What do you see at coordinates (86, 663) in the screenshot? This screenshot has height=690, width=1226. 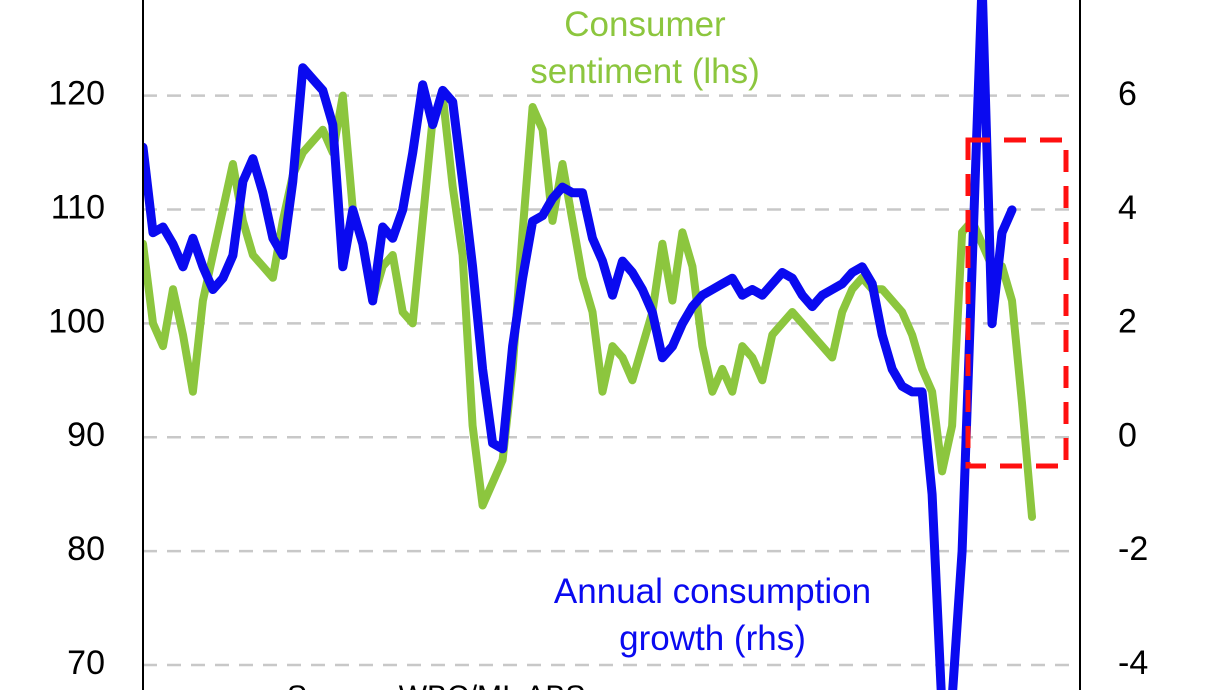 I see `y-tick-label: 70` at bounding box center [86, 663].